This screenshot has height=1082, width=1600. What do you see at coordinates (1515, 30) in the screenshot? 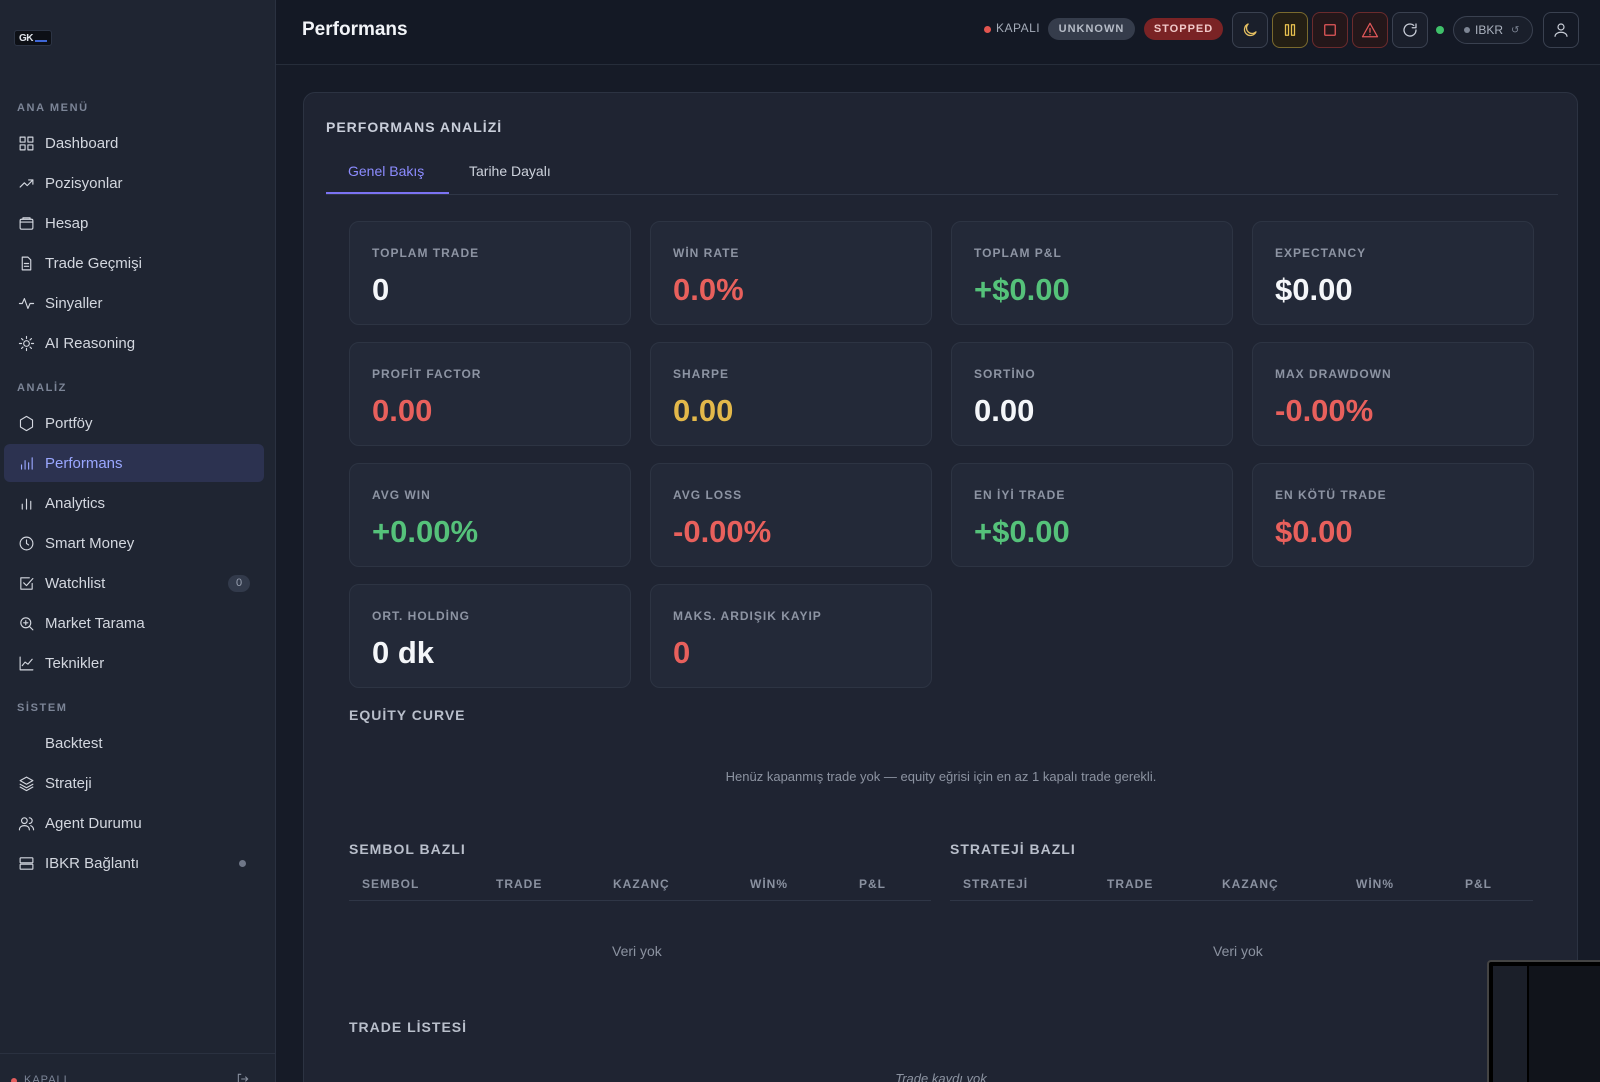
I see `reconnect-icon: ↺` at bounding box center [1515, 30].